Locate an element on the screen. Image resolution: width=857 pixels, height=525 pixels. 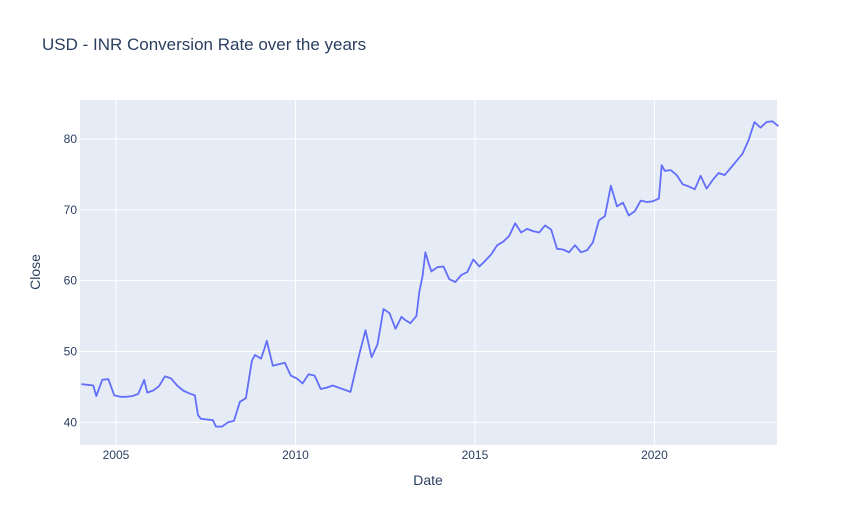
y-tick-label: 70 is located at coordinates (71, 210).